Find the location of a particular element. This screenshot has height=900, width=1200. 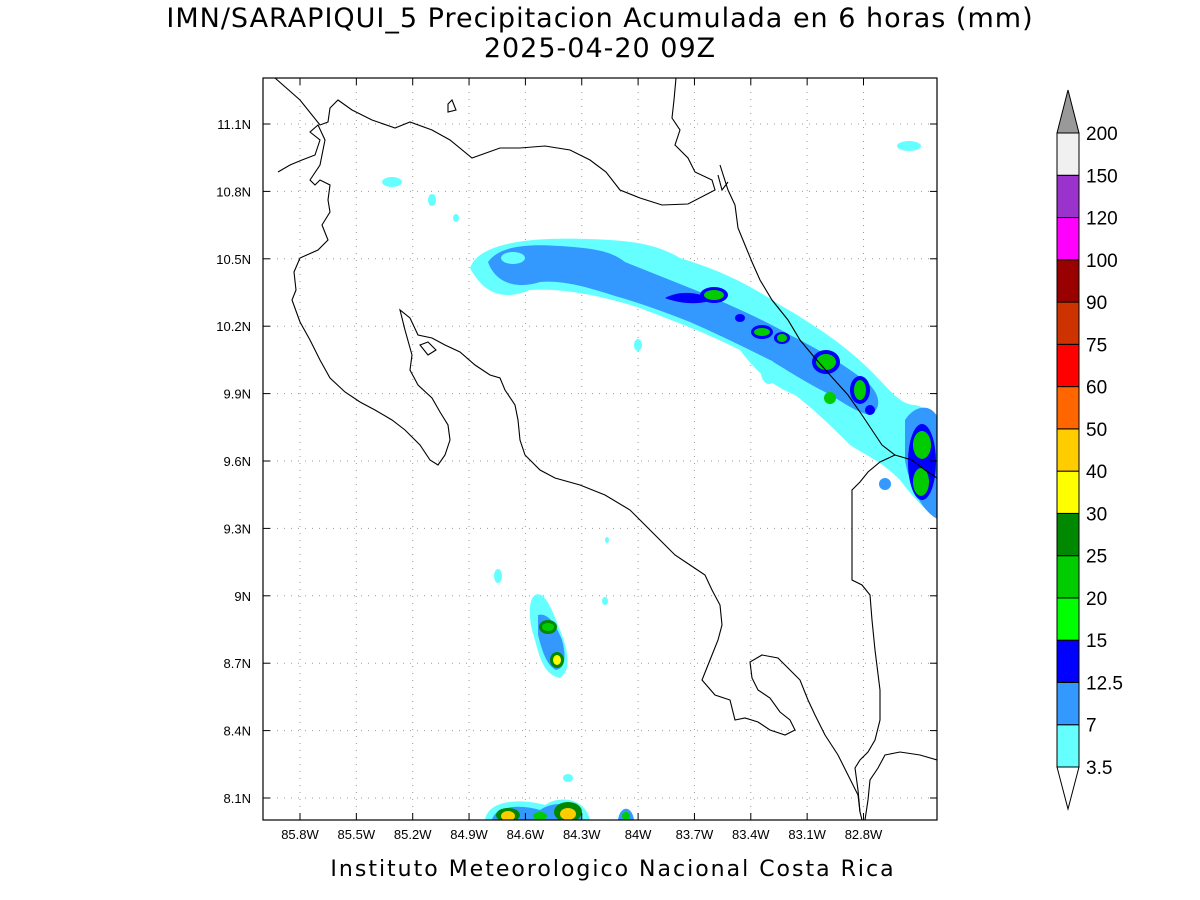

lake-nicaragua-coast is located at coordinates (495, 142).